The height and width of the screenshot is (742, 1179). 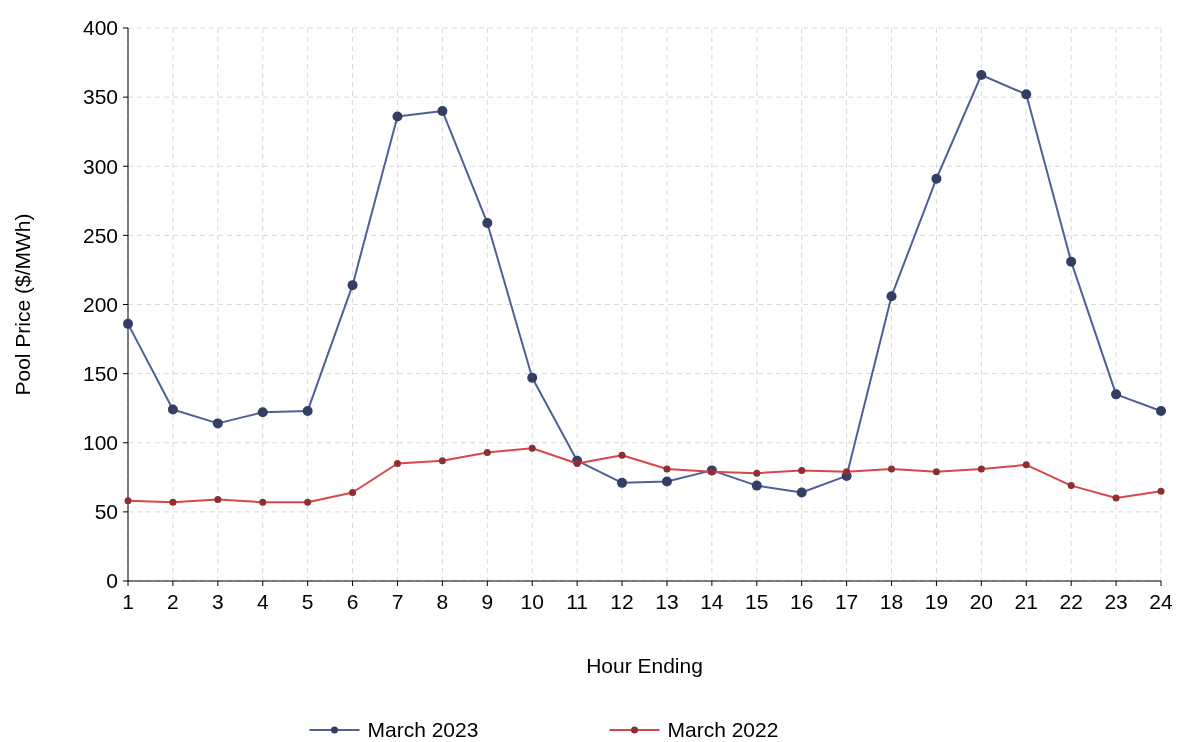 What do you see at coordinates (106, 512) in the screenshot?
I see `y-tick-label: 50` at bounding box center [106, 512].